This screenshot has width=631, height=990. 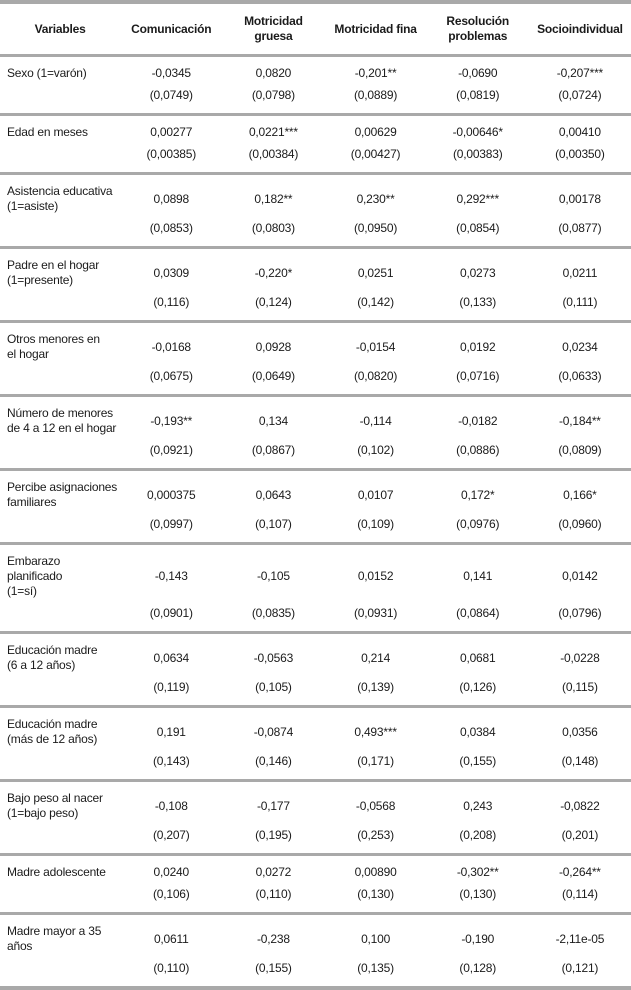 What do you see at coordinates (478, 576) in the screenshot?
I see `coef-cell: 0,141` at bounding box center [478, 576].